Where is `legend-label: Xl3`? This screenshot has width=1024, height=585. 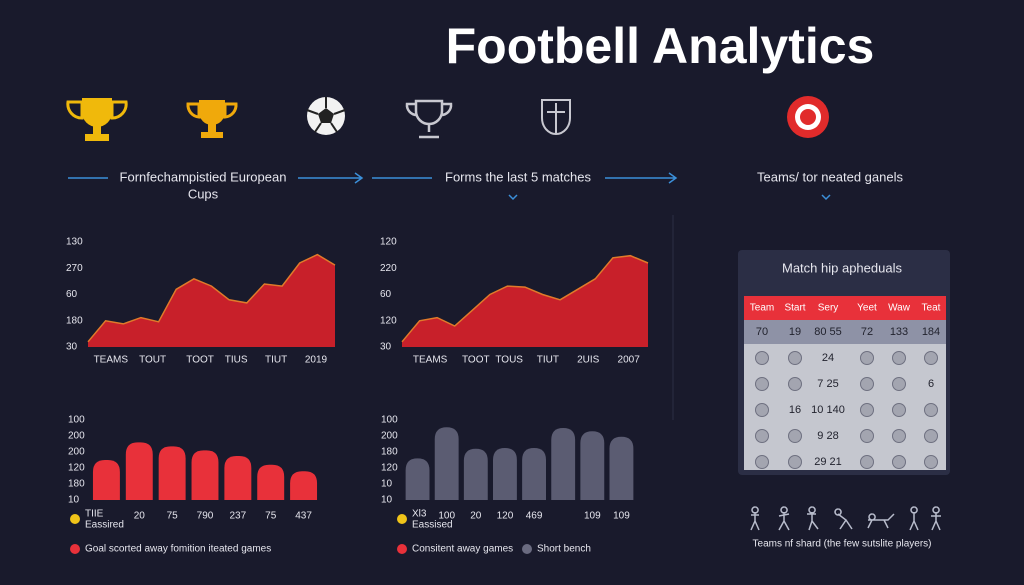 legend-label: Xl3 is located at coordinates (419, 514).